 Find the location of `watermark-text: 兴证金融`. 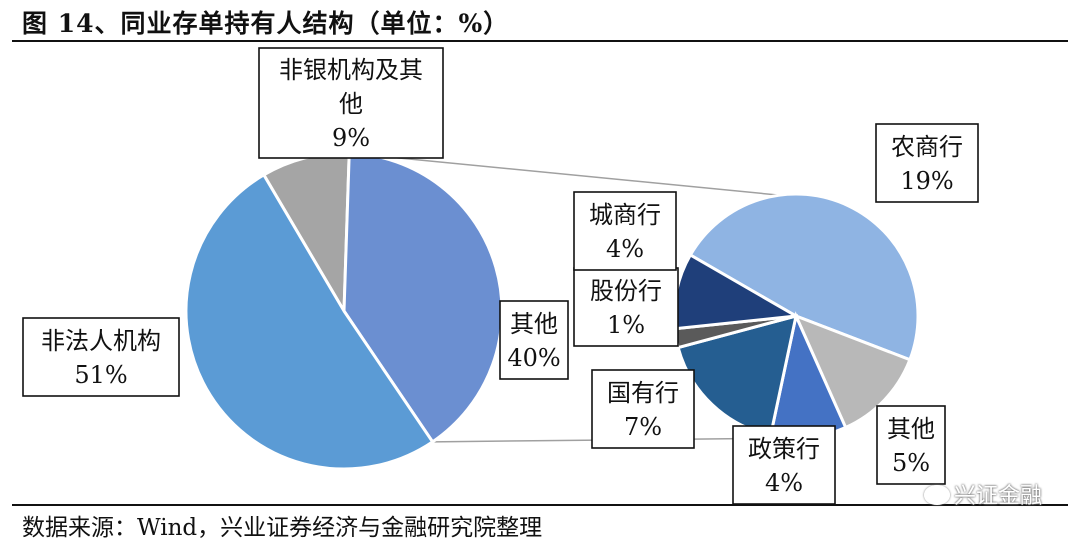

watermark-text: 兴证金融 is located at coordinates (997, 496).